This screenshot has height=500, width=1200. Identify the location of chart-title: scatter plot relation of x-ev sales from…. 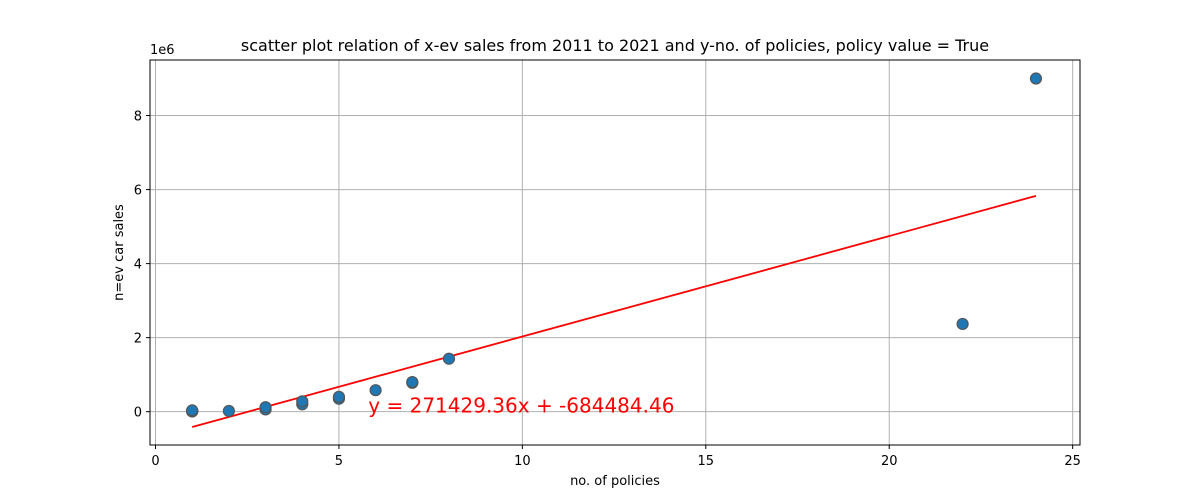
(615, 45).